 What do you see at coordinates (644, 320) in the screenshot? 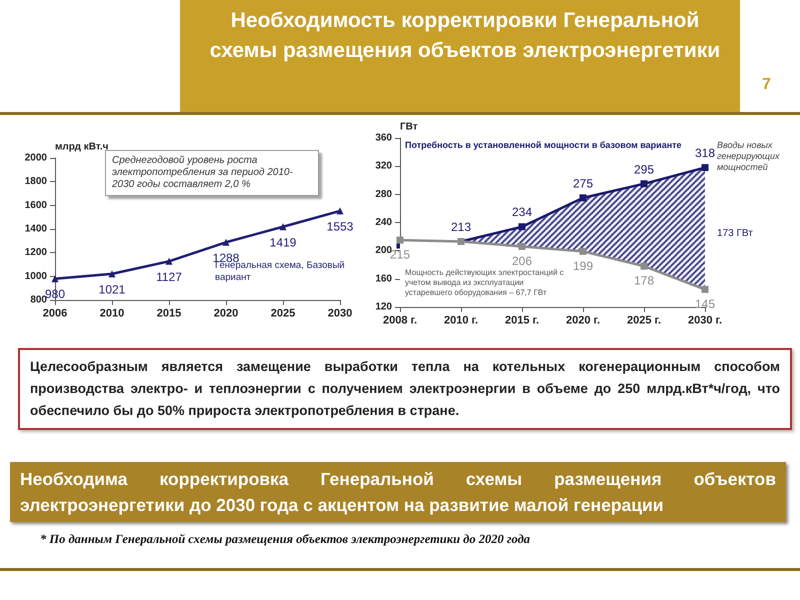
I see `x-tick-label: 2025 г.` at bounding box center [644, 320].